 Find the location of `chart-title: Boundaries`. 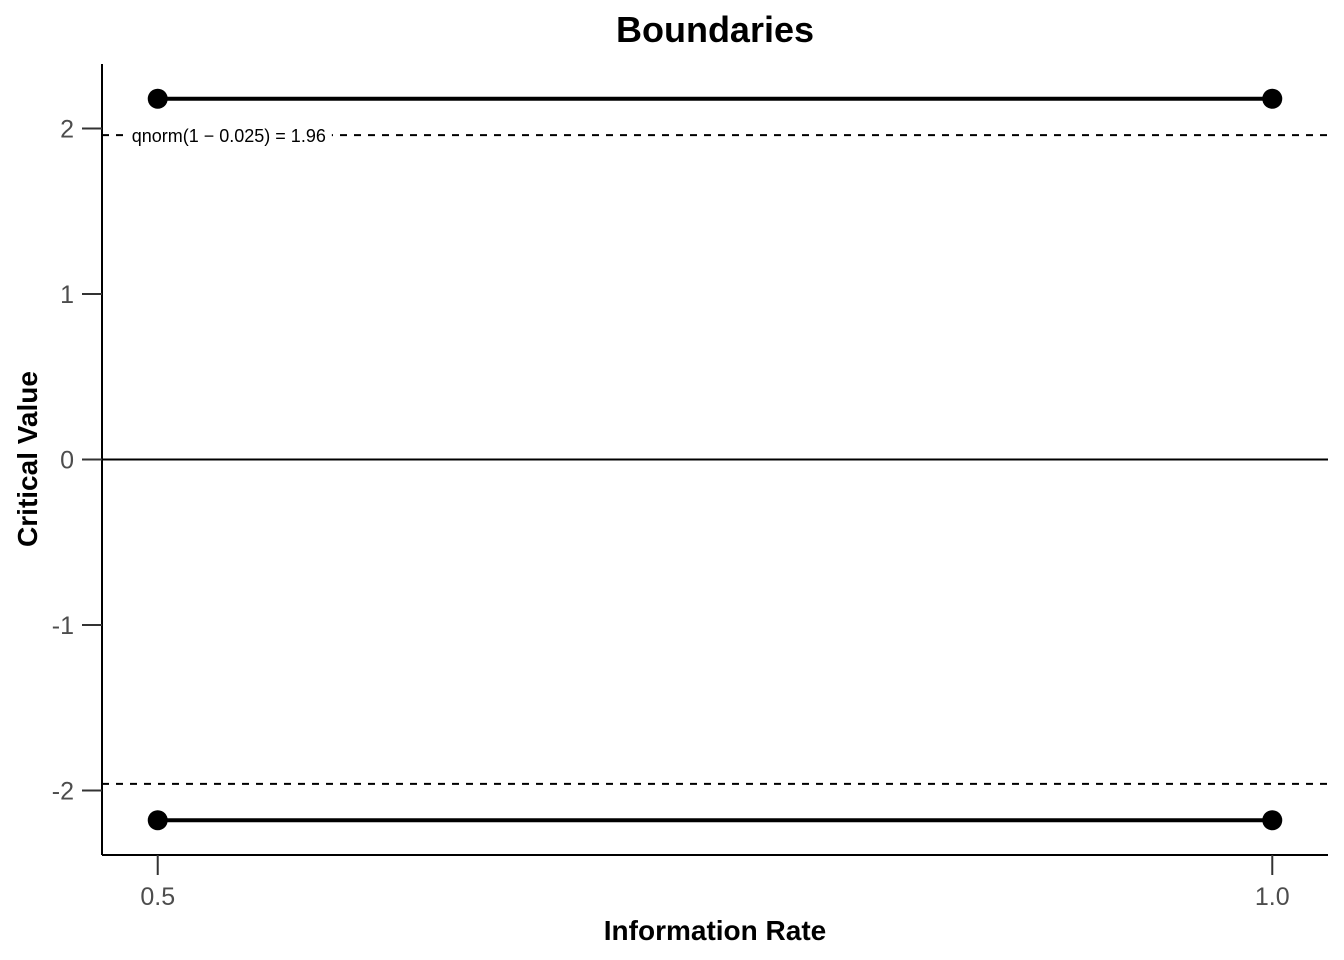

chart-title: Boundaries is located at coordinates (715, 29).